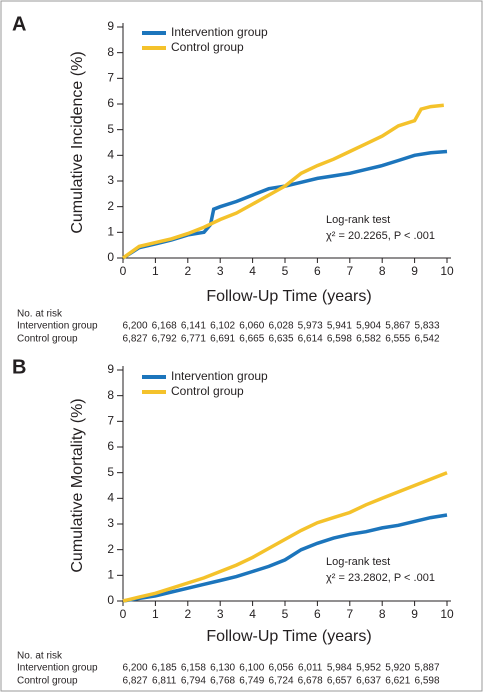 The height and width of the screenshot is (692, 483). Describe the element at coordinates (193, 326) in the screenshot. I see `risk-value: 6,141` at that location.